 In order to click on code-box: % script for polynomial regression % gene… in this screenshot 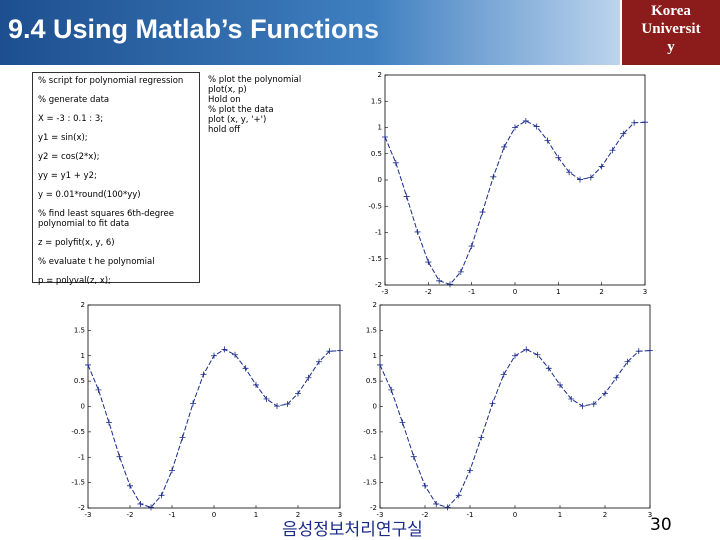, I will do `click(116, 179)`.